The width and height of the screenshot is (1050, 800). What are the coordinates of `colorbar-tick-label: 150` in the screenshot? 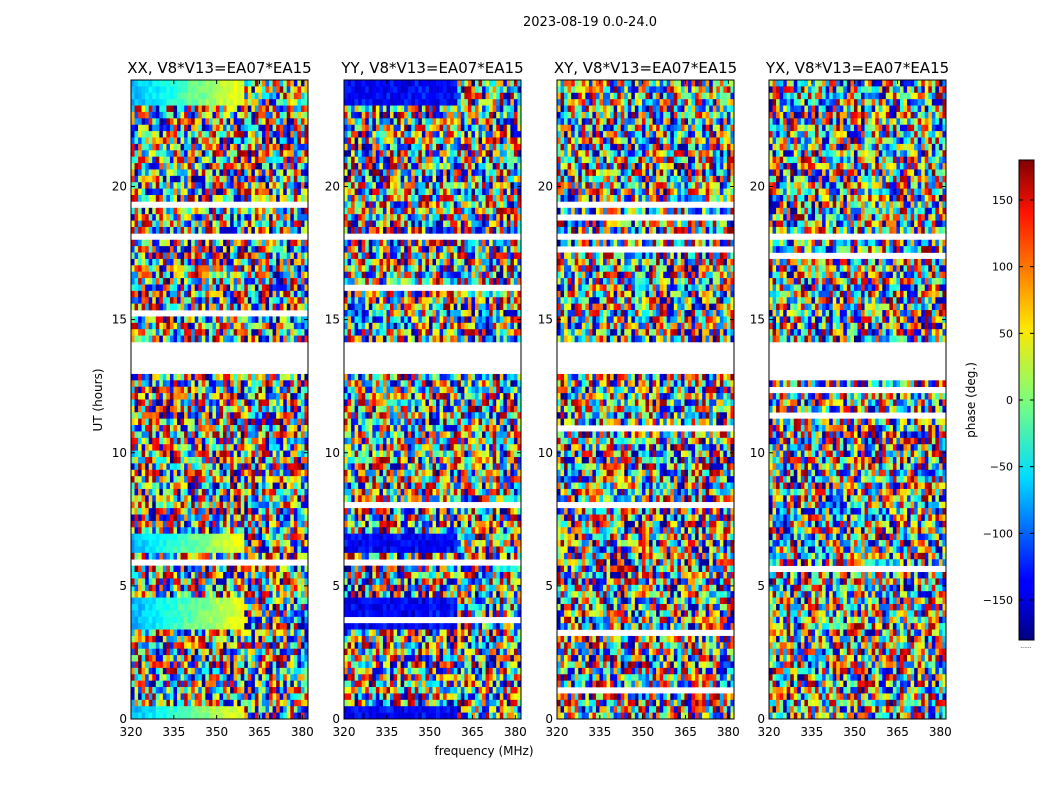 It's located at (1002, 200).